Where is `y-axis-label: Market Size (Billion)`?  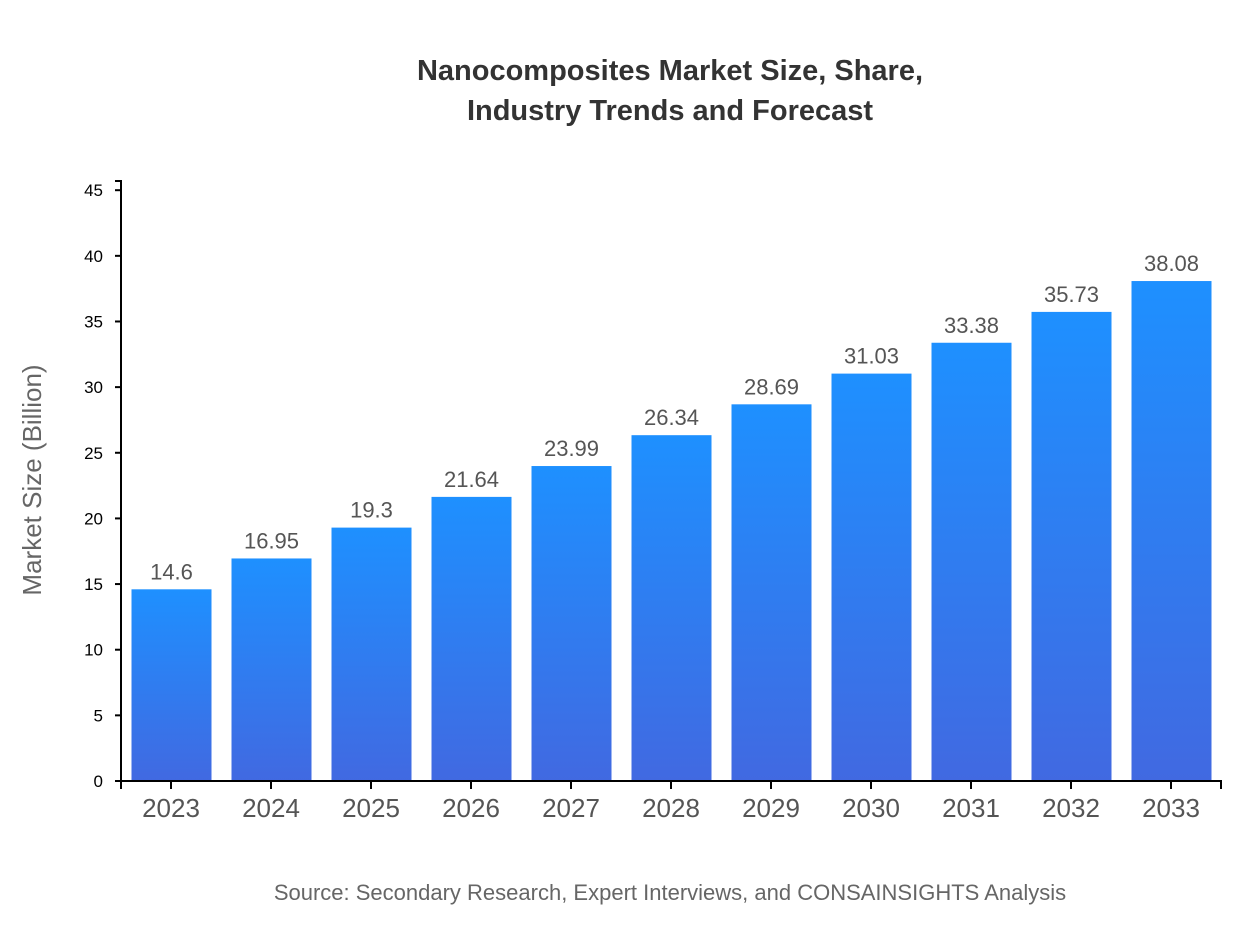 y-axis-label: Market Size (Billion) is located at coordinates (32, 479).